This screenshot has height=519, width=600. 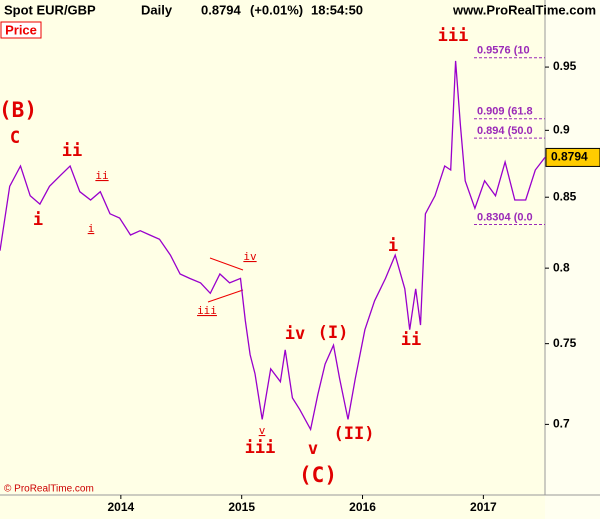 I want to click on y-tick-label: 0.95, so click(x=565, y=66).